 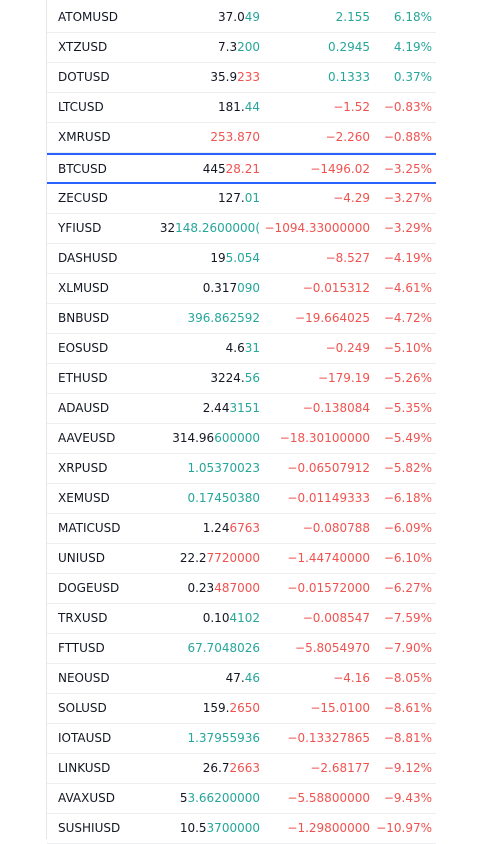 I want to click on watchlist-row-dashusd: DASHUSD 195.054 −8.527 −4.19%, so click(x=241, y=259).